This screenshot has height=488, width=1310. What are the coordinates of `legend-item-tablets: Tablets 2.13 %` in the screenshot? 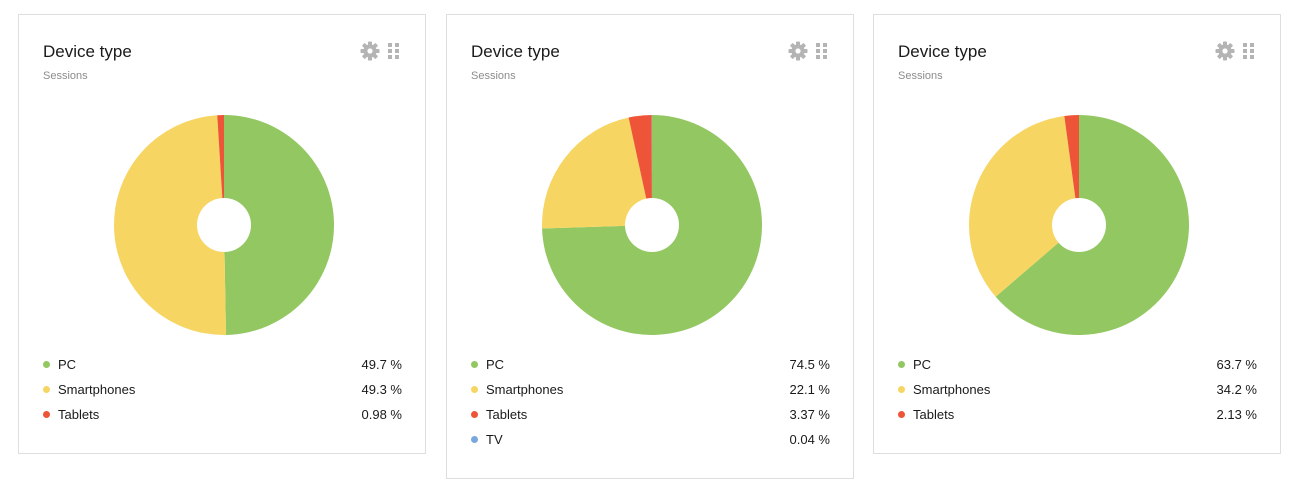 It's located at (1077, 417).